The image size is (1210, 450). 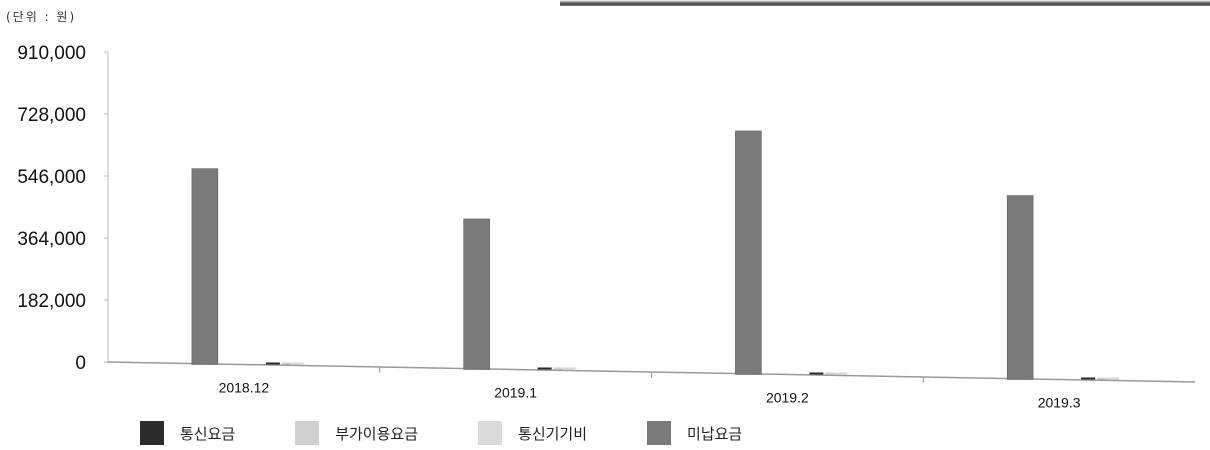 What do you see at coordinates (471, 433) in the screenshot?
I see `legend: 통신요금 부가이용요금 통신기기비 미납요금` at bounding box center [471, 433].